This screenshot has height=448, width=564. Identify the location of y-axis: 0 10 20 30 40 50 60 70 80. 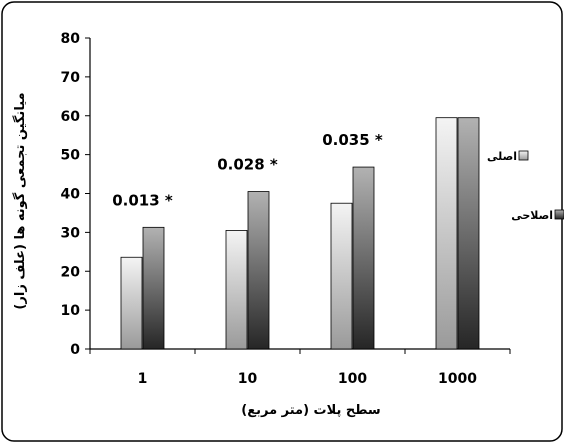
(76, 194).